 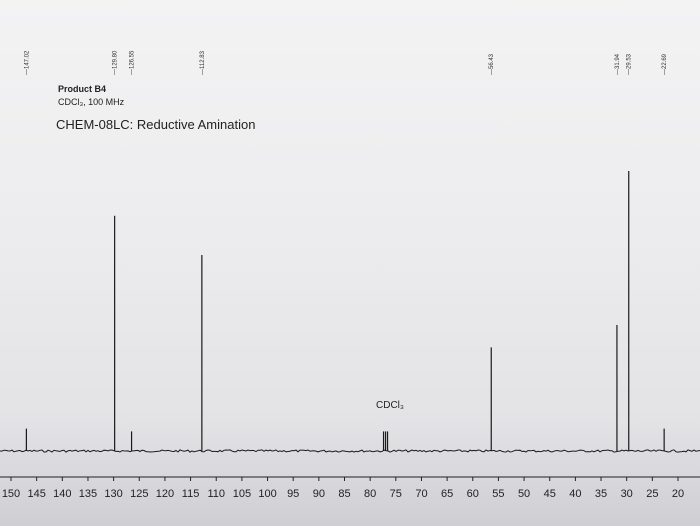 What do you see at coordinates (601, 494) in the screenshot?
I see `axis-tick-label: 35` at bounding box center [601, 494].